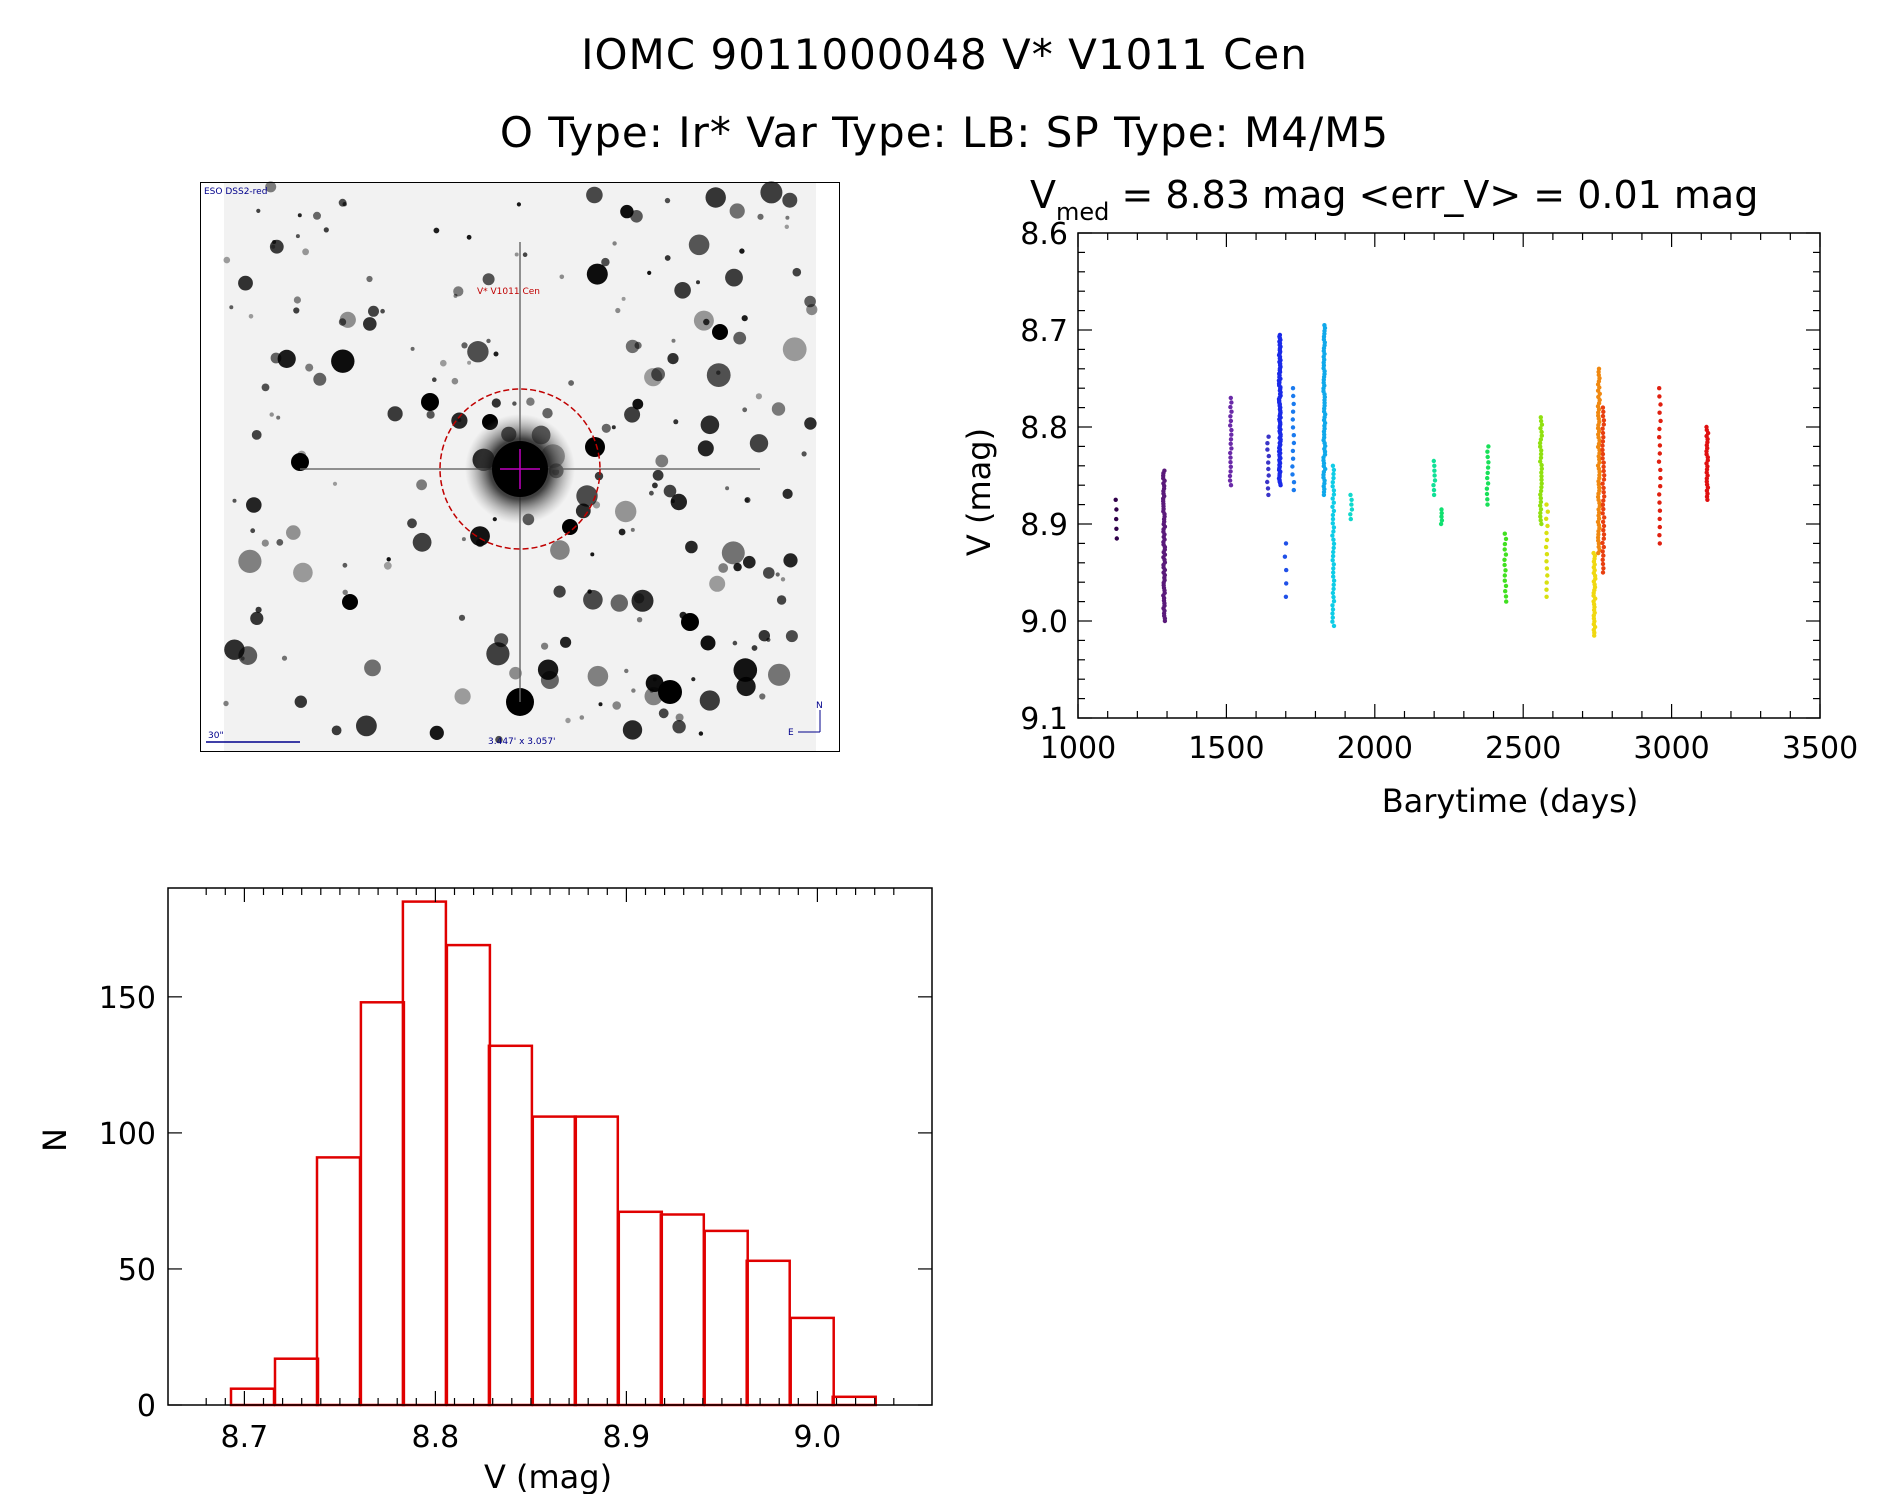  I want to click on light-curve-xtick-label: 2000, so click(1375, 748).